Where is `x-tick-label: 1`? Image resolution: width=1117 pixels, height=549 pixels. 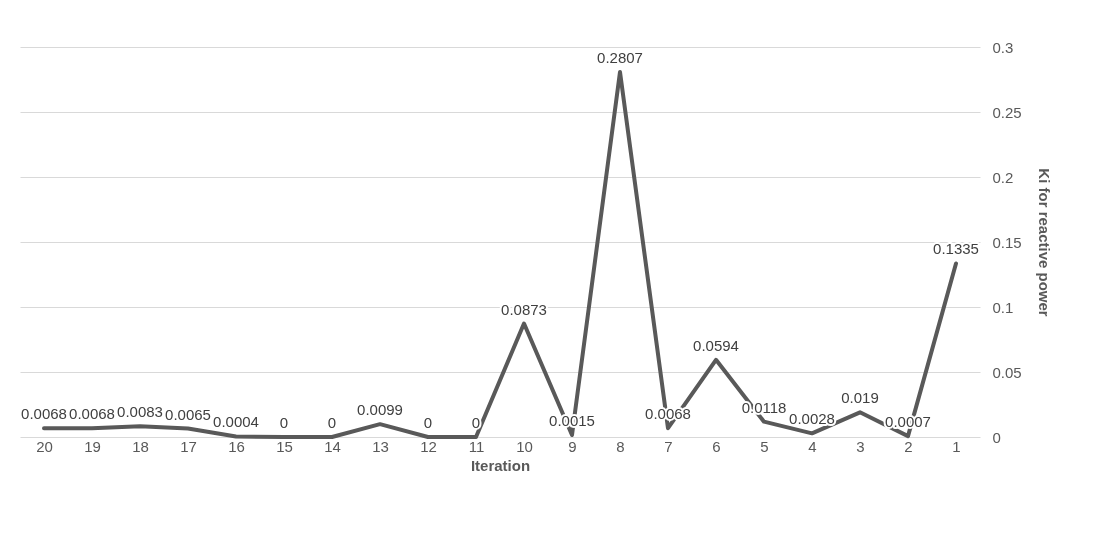 x-tick-label: 1 is located at coordinates (956, 446).